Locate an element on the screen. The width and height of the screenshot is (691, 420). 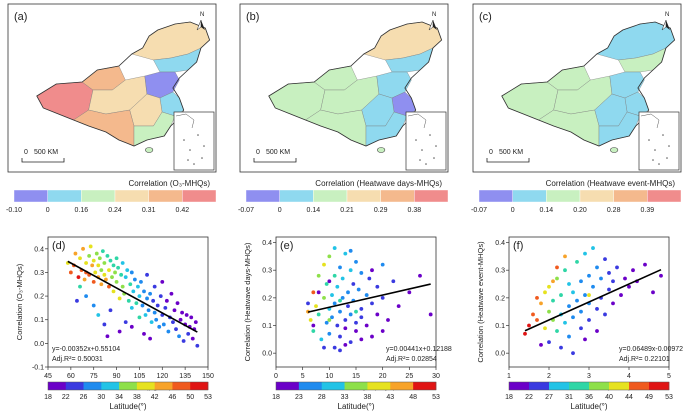
x-tick-label: 150 is located at coordinates (208, 376).